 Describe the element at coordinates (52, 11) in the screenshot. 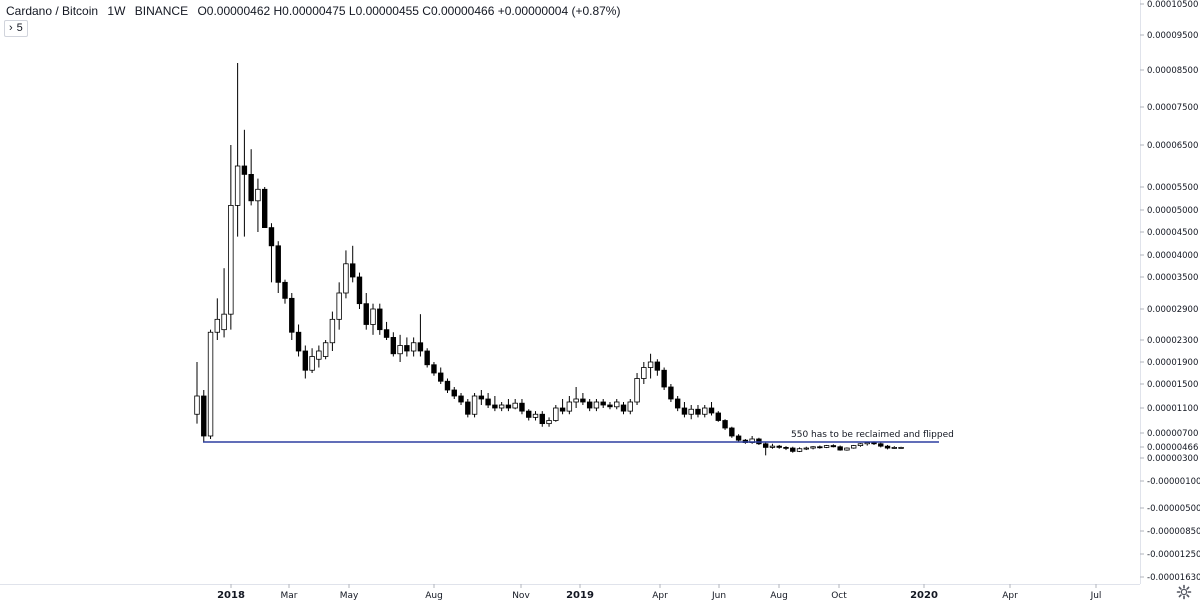

I see `symbol-name: Cardano / Bitcoin` at that location.